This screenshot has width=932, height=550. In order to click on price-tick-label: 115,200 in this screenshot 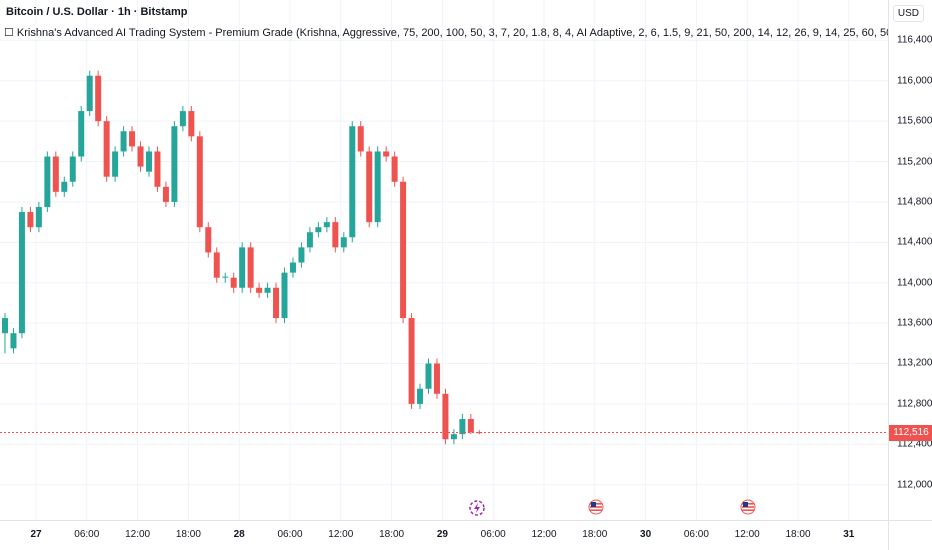, I will do `click(914, 162)`.